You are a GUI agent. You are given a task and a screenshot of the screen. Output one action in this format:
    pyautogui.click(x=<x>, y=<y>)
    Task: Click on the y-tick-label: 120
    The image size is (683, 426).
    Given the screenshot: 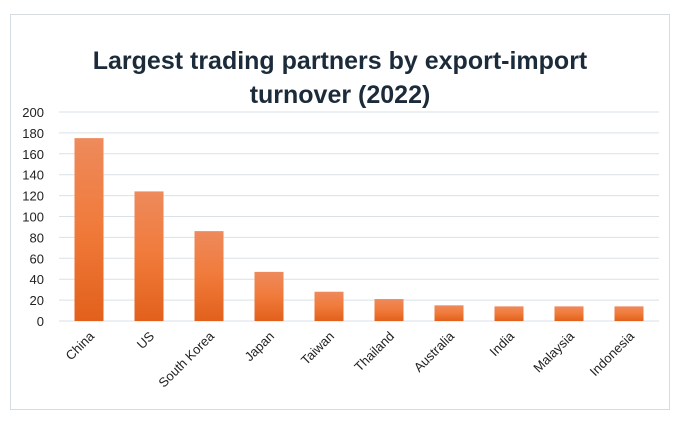 What is the action you would take?
    pyautogui.click(x=33, y=196)
    